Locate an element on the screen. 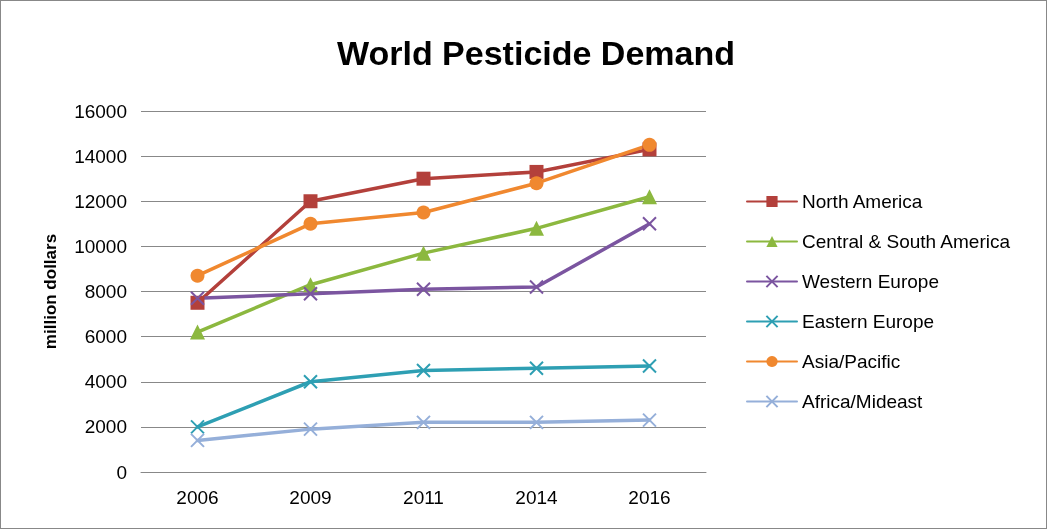 The height and width of the screenshot is (529, 1047). x-tick-label: 2016 is located at coordinates (649, 497).